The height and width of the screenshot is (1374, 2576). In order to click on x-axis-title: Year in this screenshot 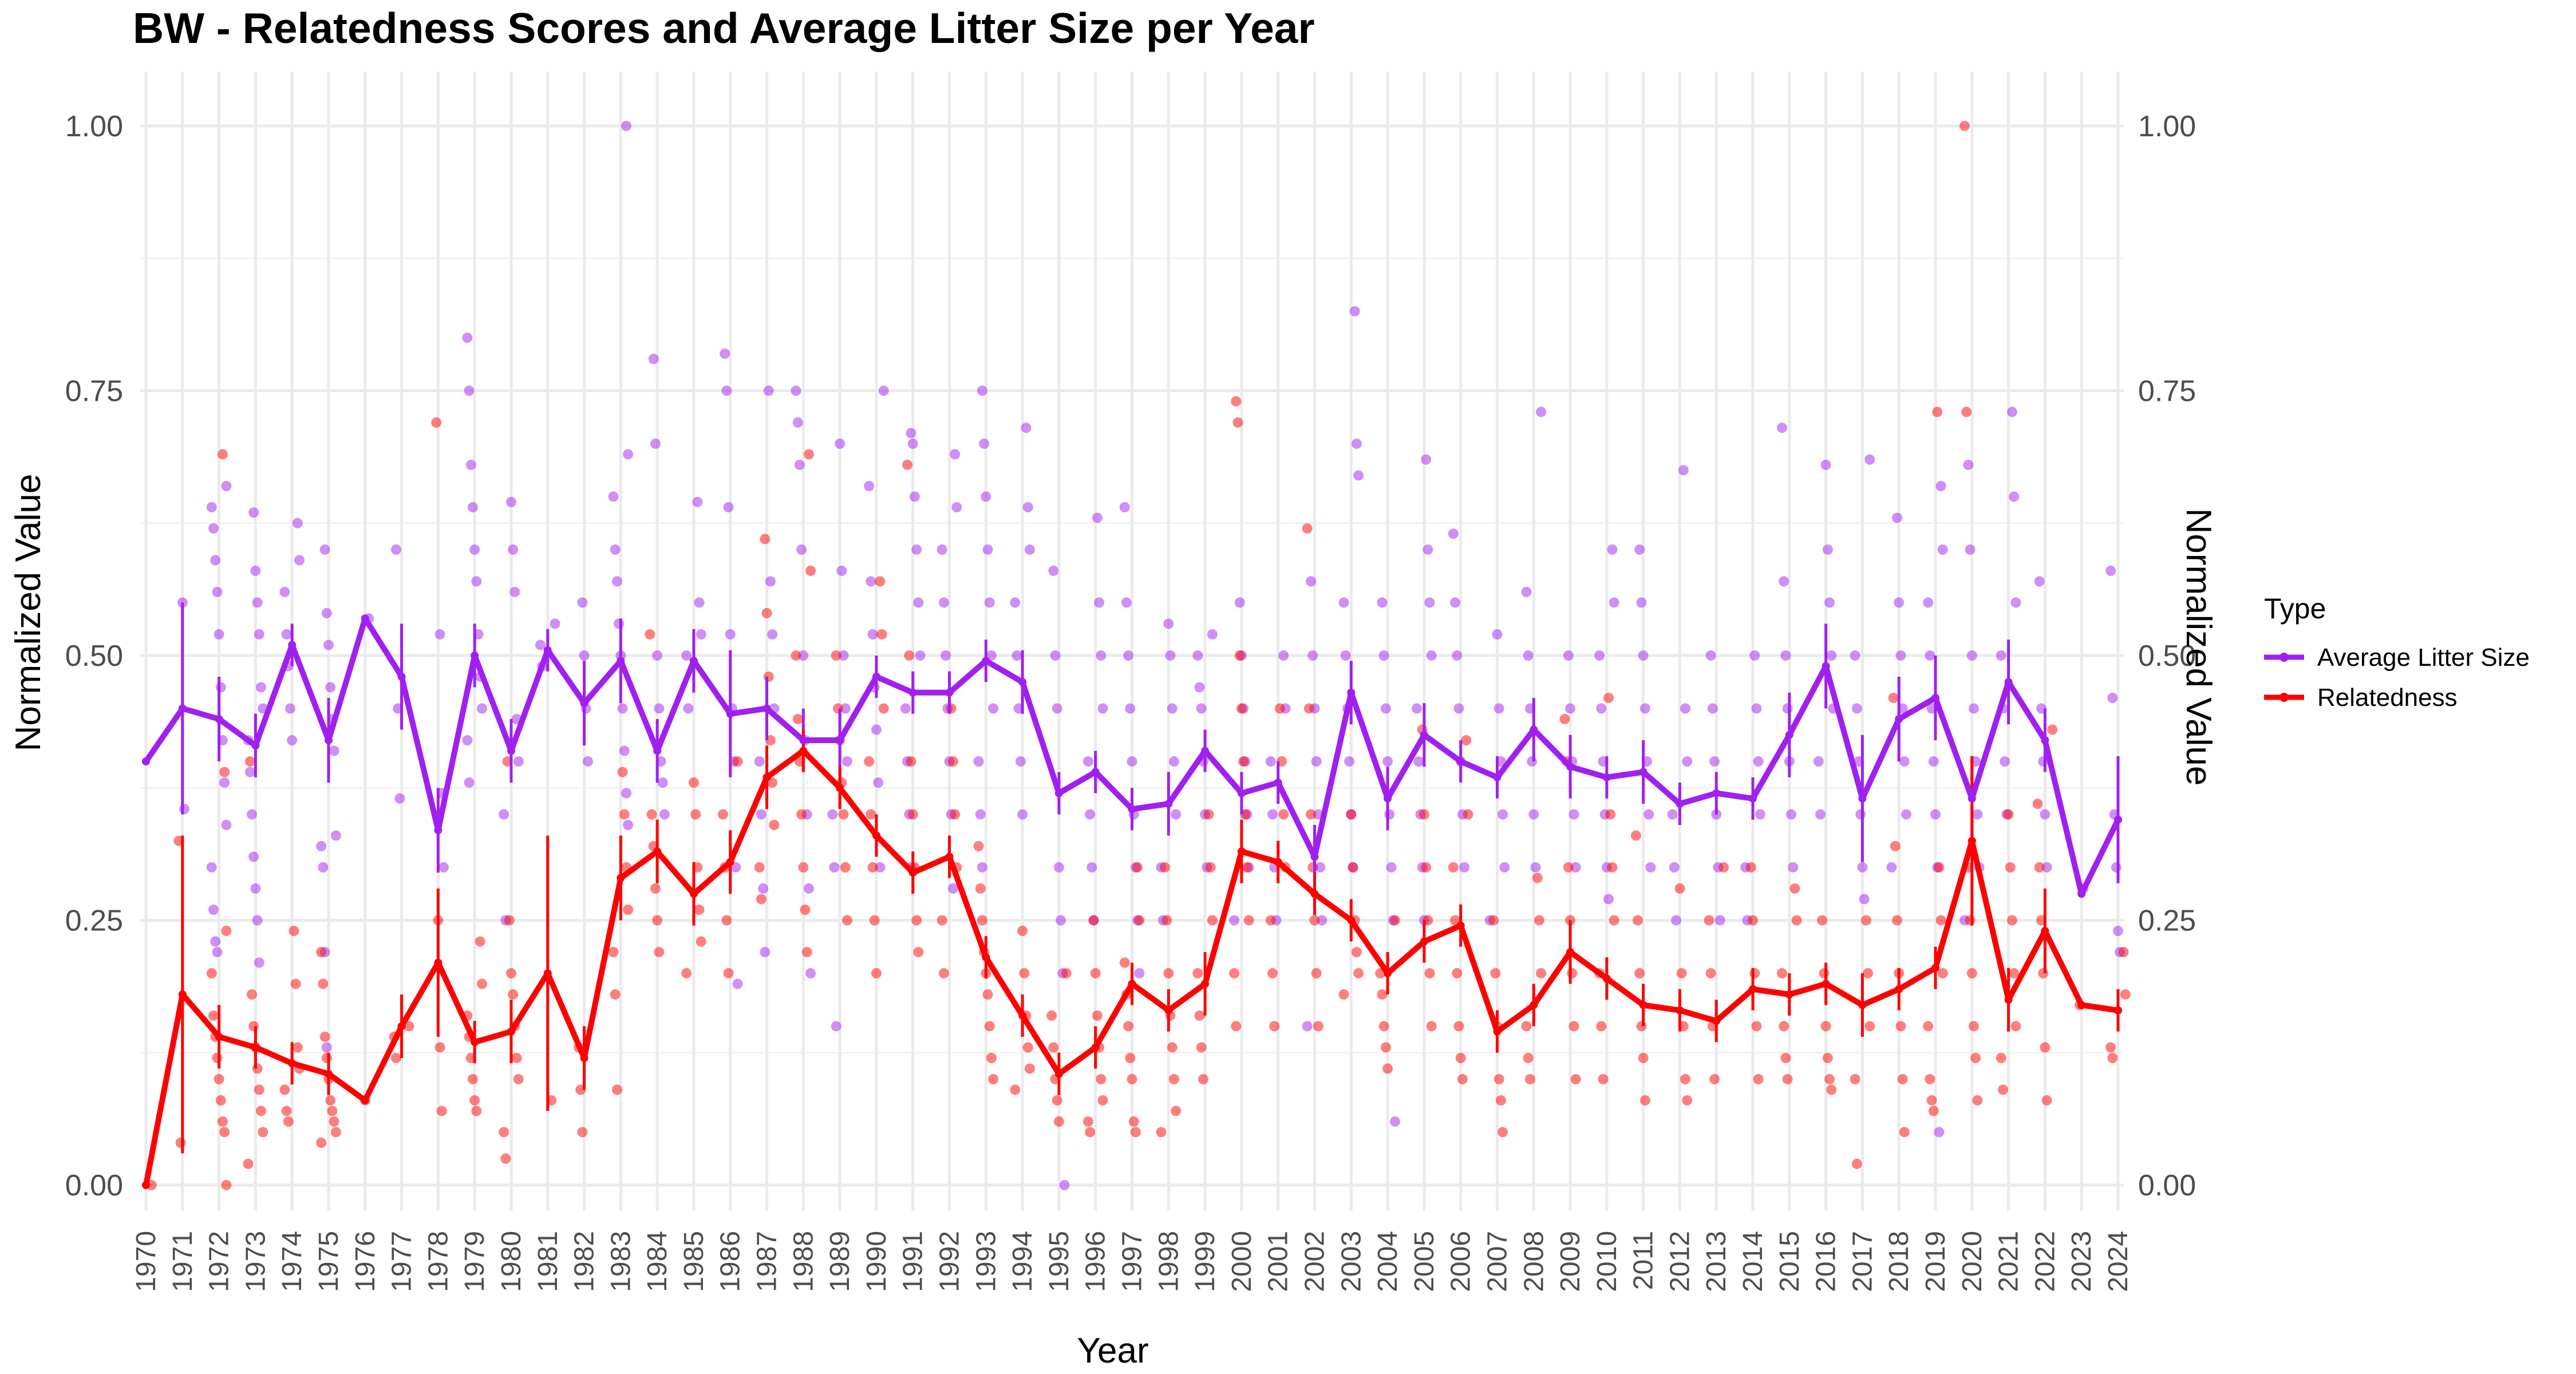, I will do `click(1112, 1351)`.